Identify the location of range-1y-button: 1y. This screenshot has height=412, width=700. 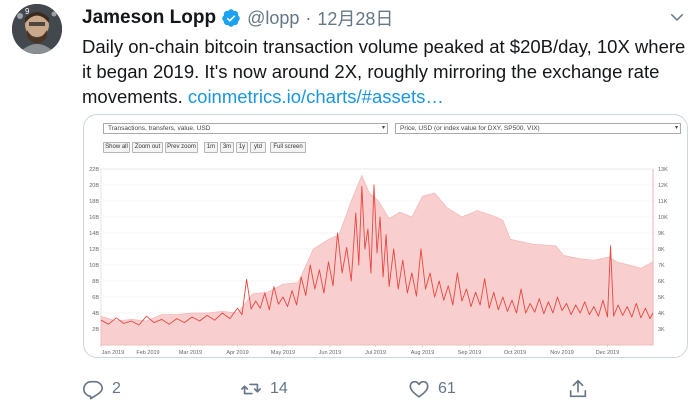
(242, 147).